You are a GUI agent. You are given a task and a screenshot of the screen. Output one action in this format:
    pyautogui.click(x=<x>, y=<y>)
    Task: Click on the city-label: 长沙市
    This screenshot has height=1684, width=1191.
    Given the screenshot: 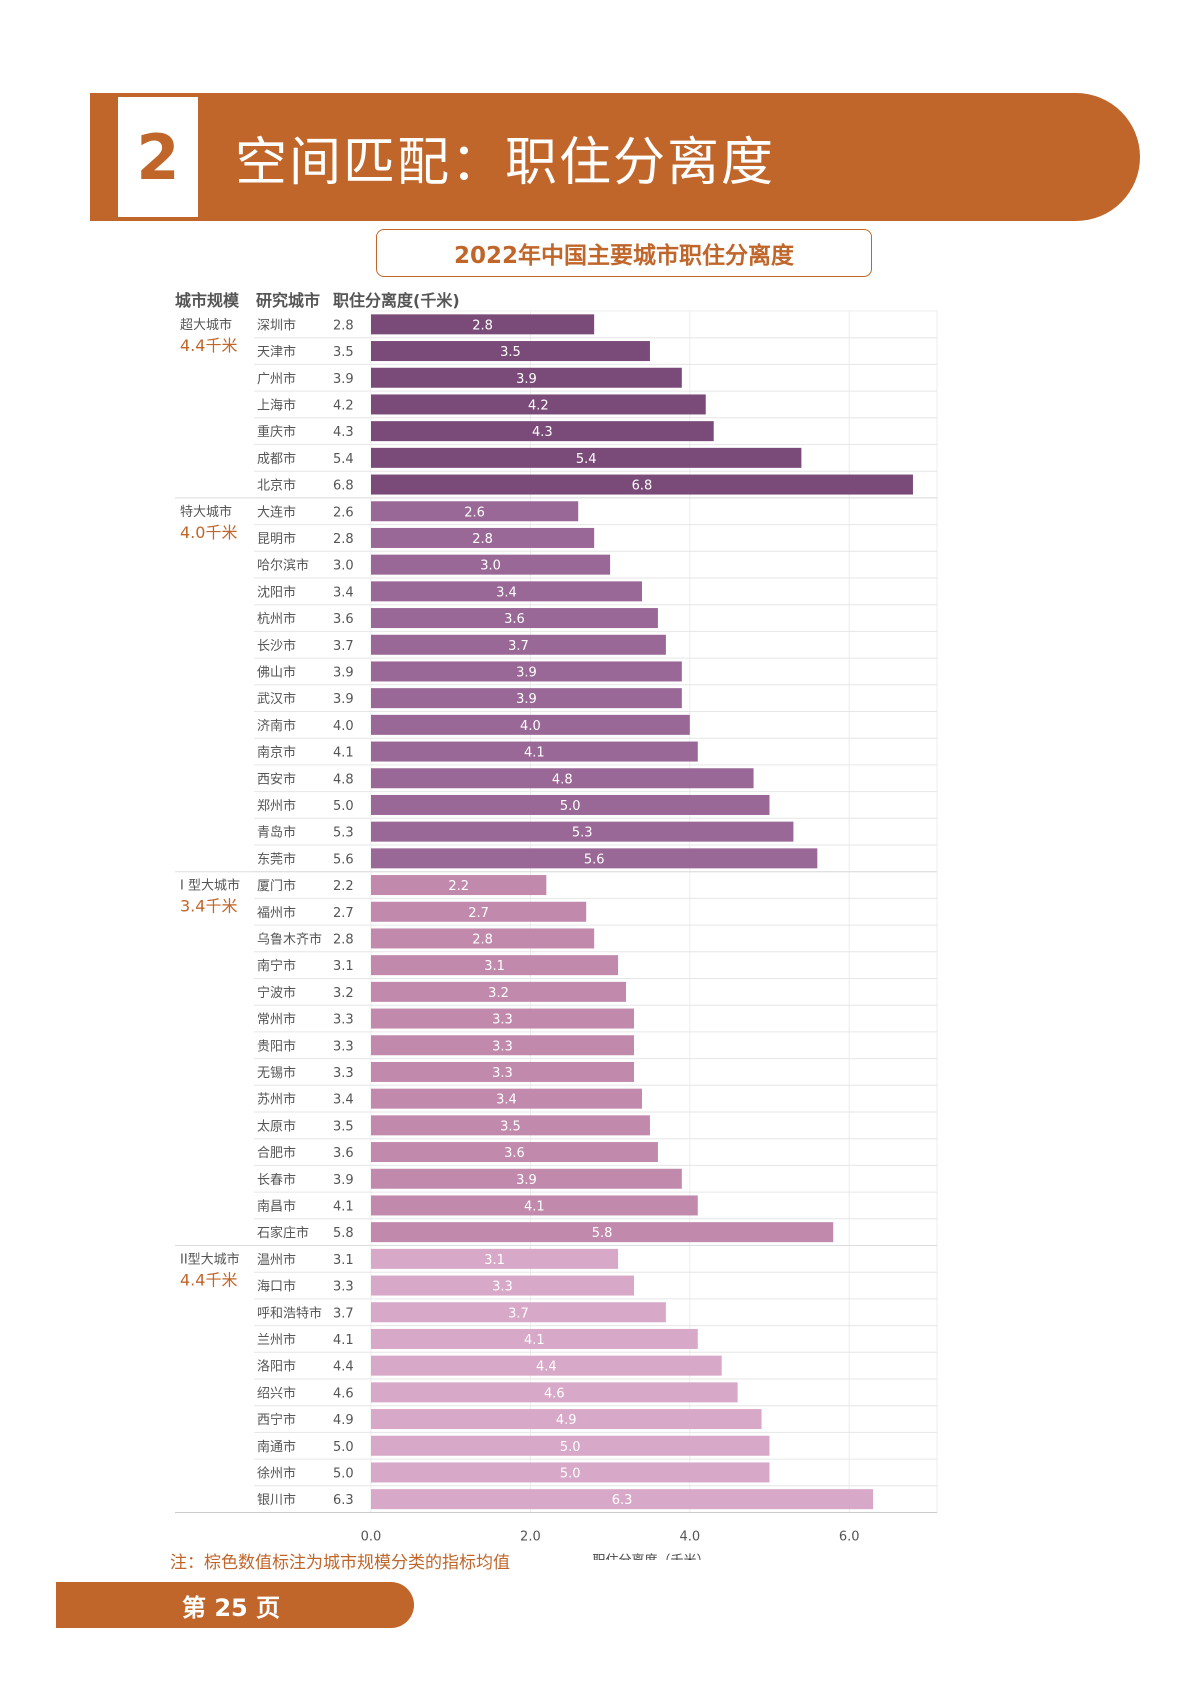 What is the action you would take?
    pyautogui.click(x=276, y=646)
    